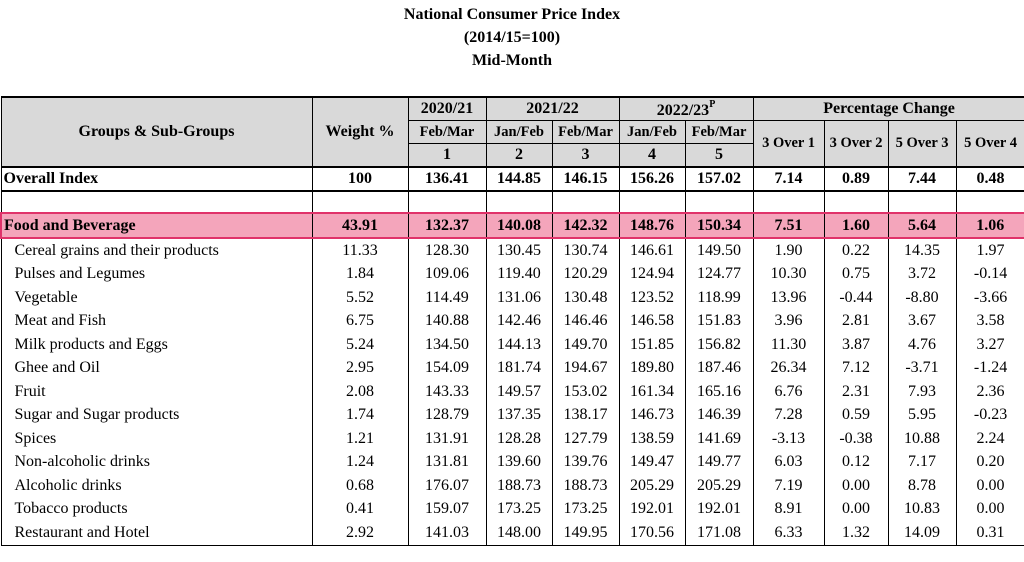 This screenshot has width=1024, height=562. Describe the element at coordinates (652, 509) in the screenshot. I see `cell: 192.01` at that location.